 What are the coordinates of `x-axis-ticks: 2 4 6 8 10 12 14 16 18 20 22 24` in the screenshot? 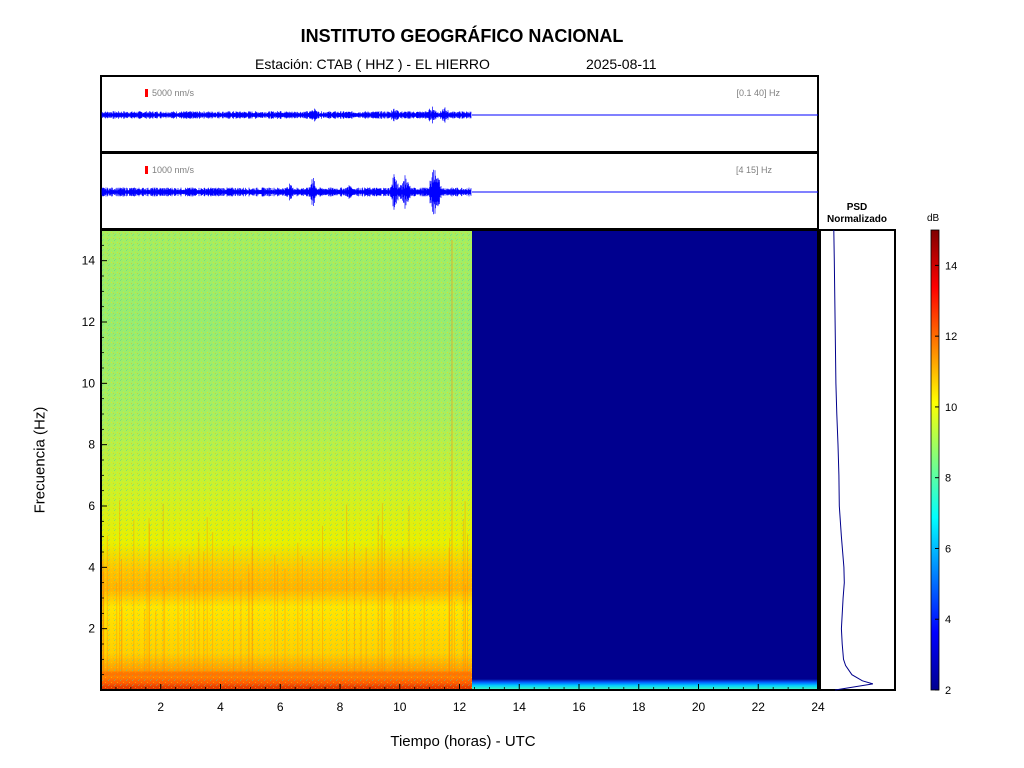 It's located at (470, 699).